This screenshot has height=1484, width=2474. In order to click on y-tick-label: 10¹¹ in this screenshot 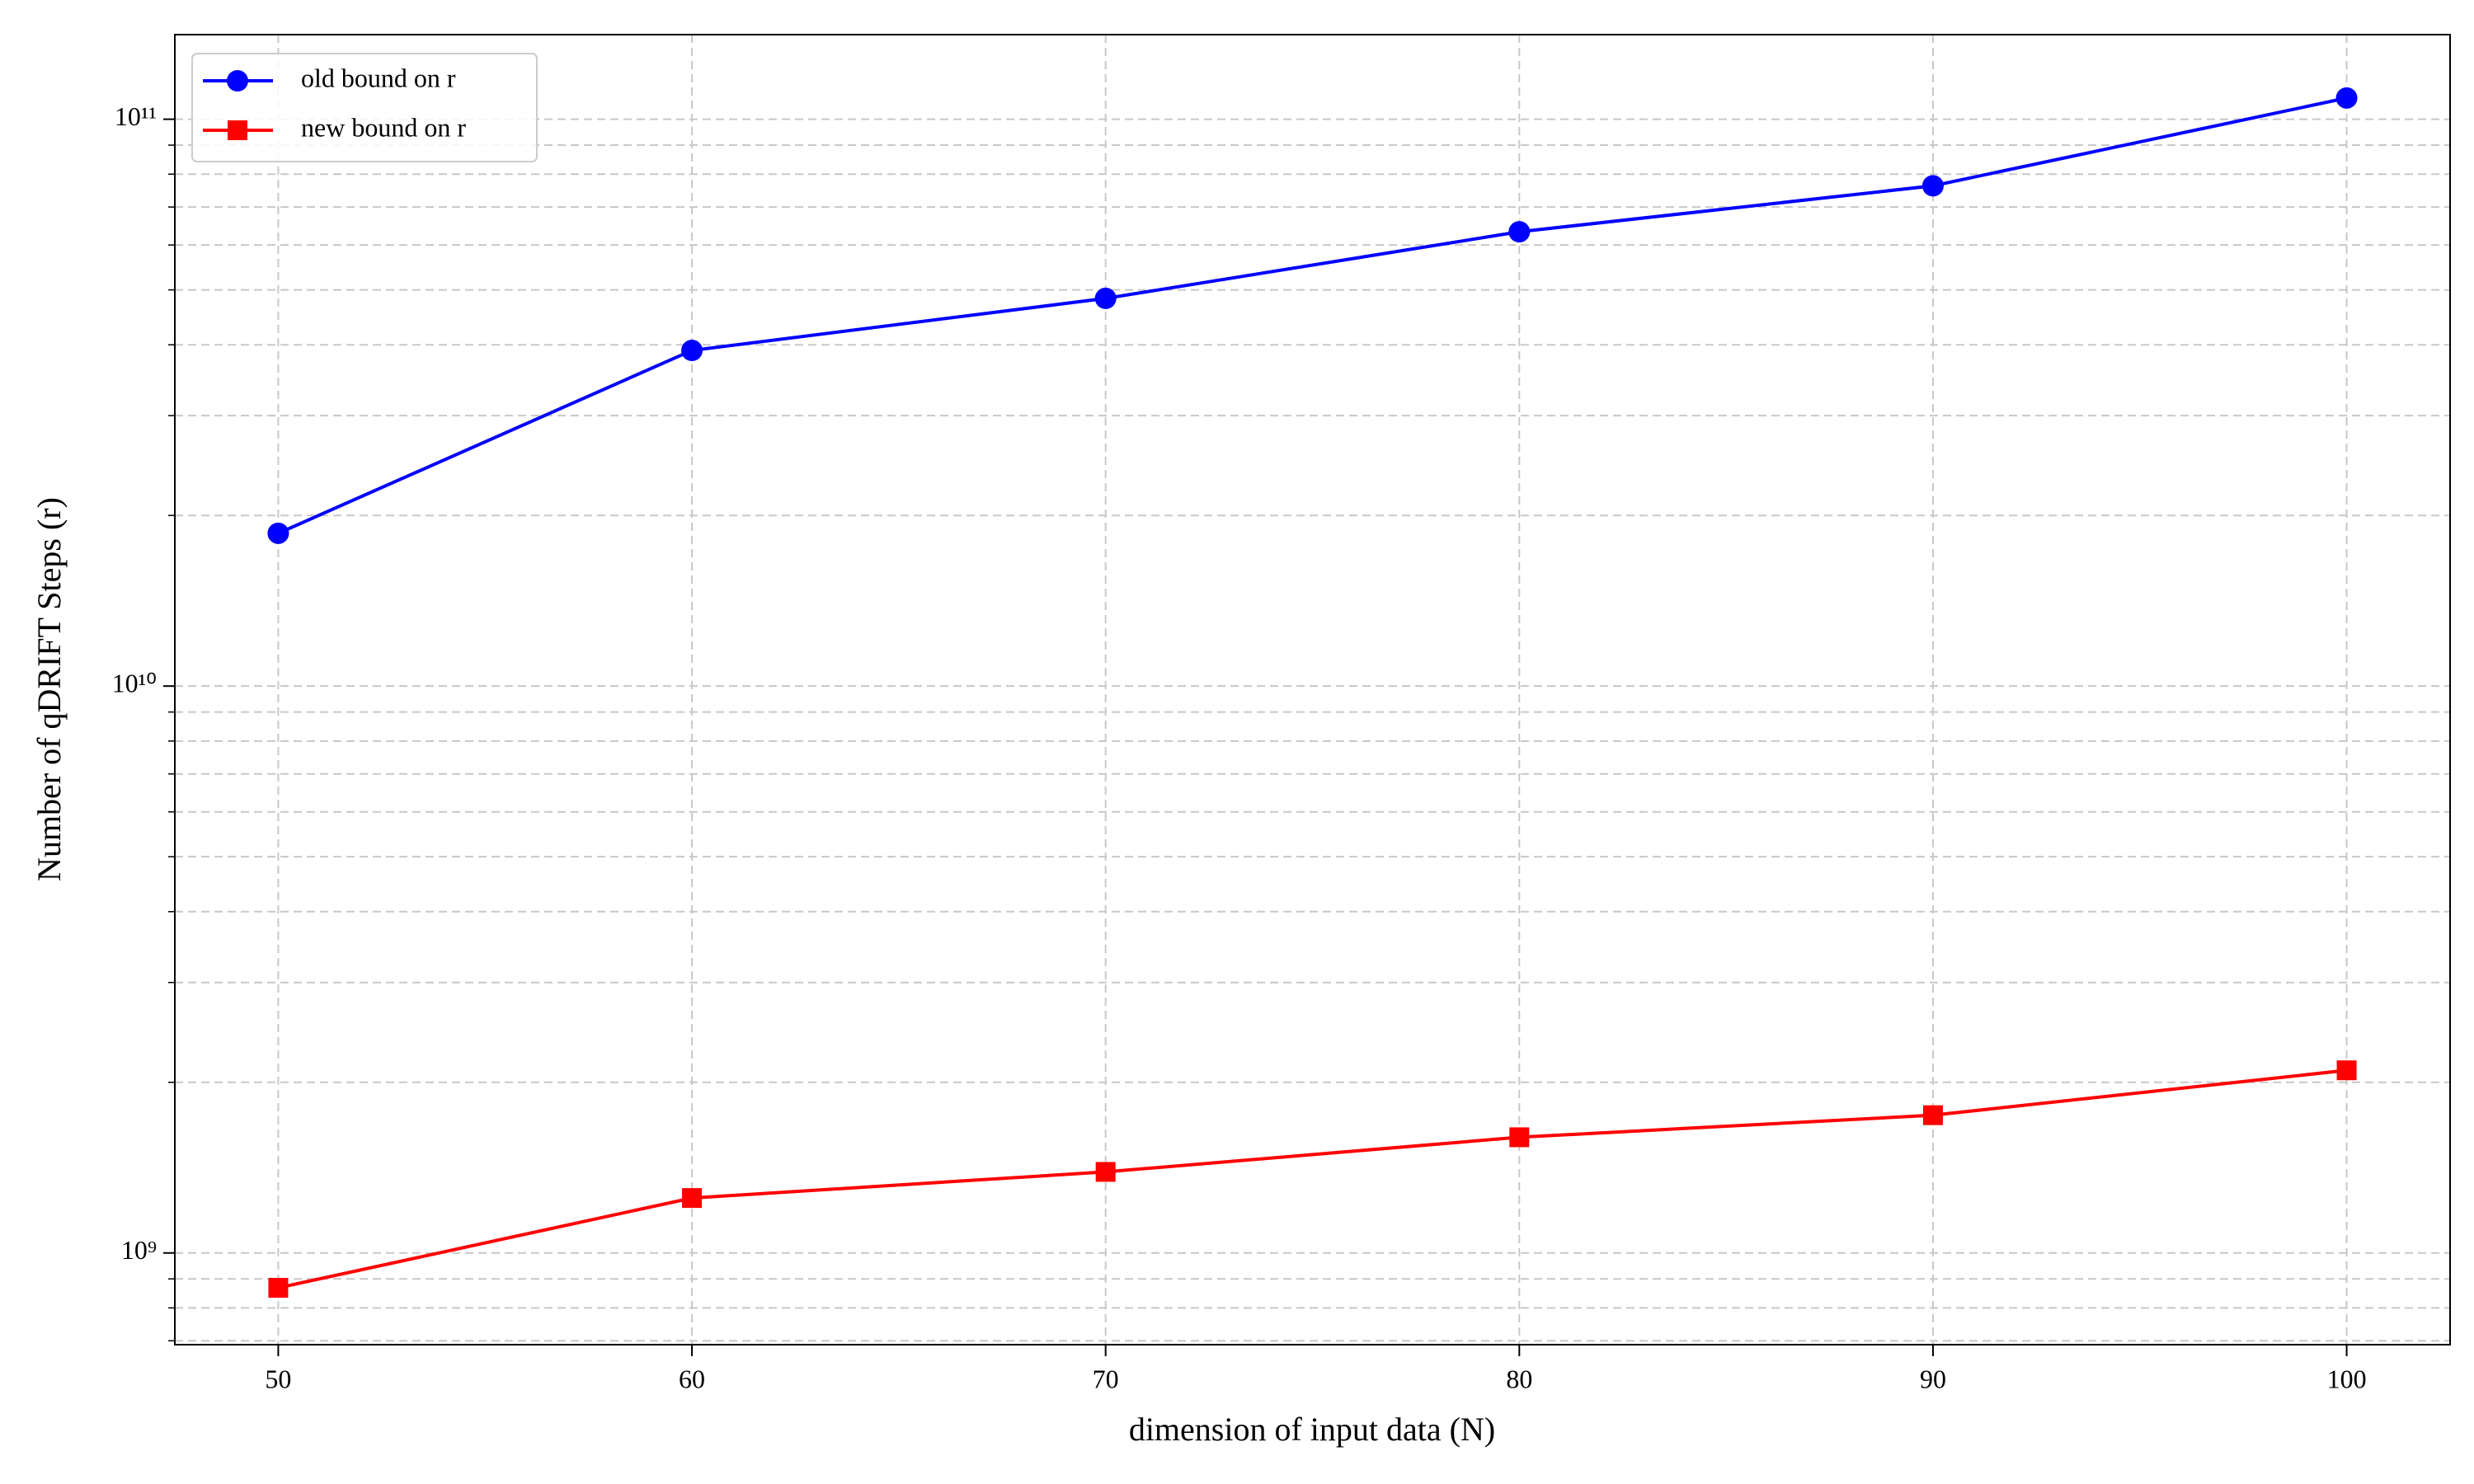, I will do `click(136, 116)`.